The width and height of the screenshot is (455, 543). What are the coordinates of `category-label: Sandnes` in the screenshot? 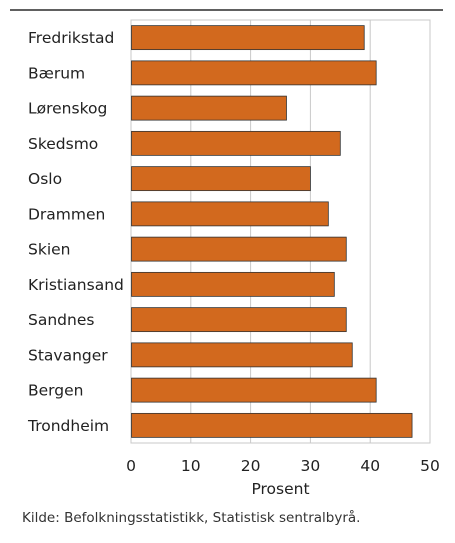 It's located at (61, 320).